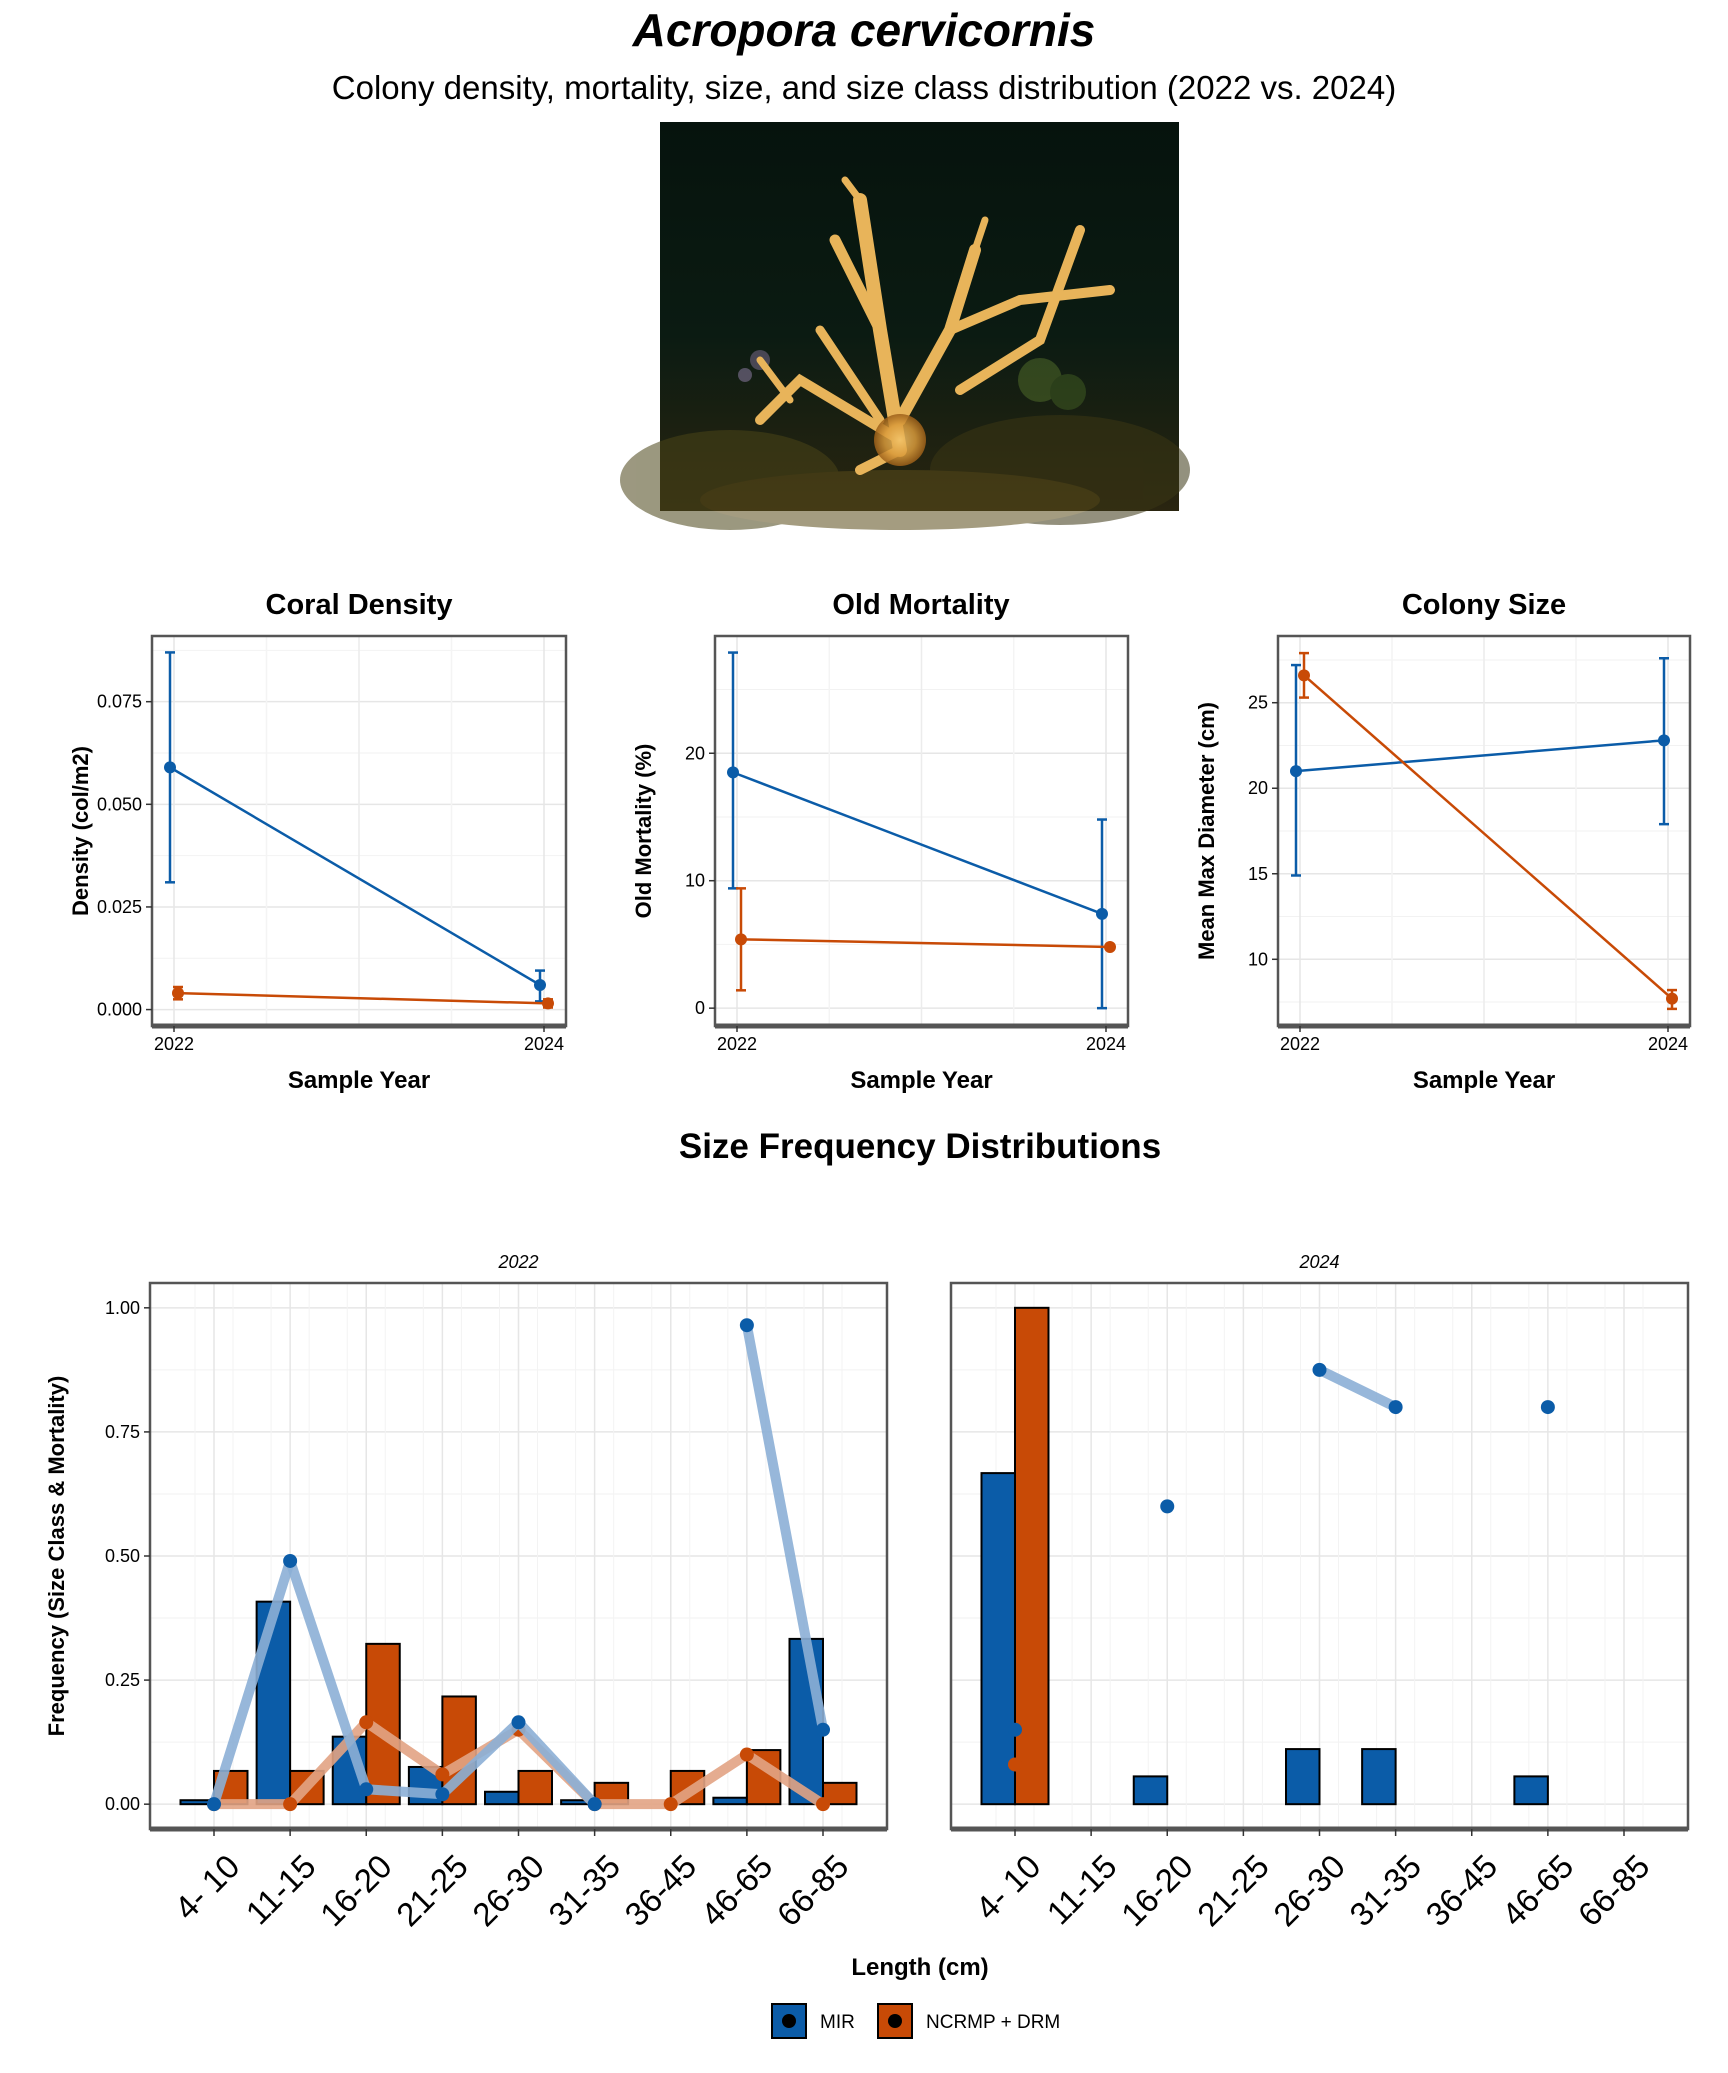 Image resolution: width=1728 pixels, height=2073 pixels. Describe the element at coordinates (119, 1010) in the screenshot. I see `y-tick-label: 0.000` at that location.